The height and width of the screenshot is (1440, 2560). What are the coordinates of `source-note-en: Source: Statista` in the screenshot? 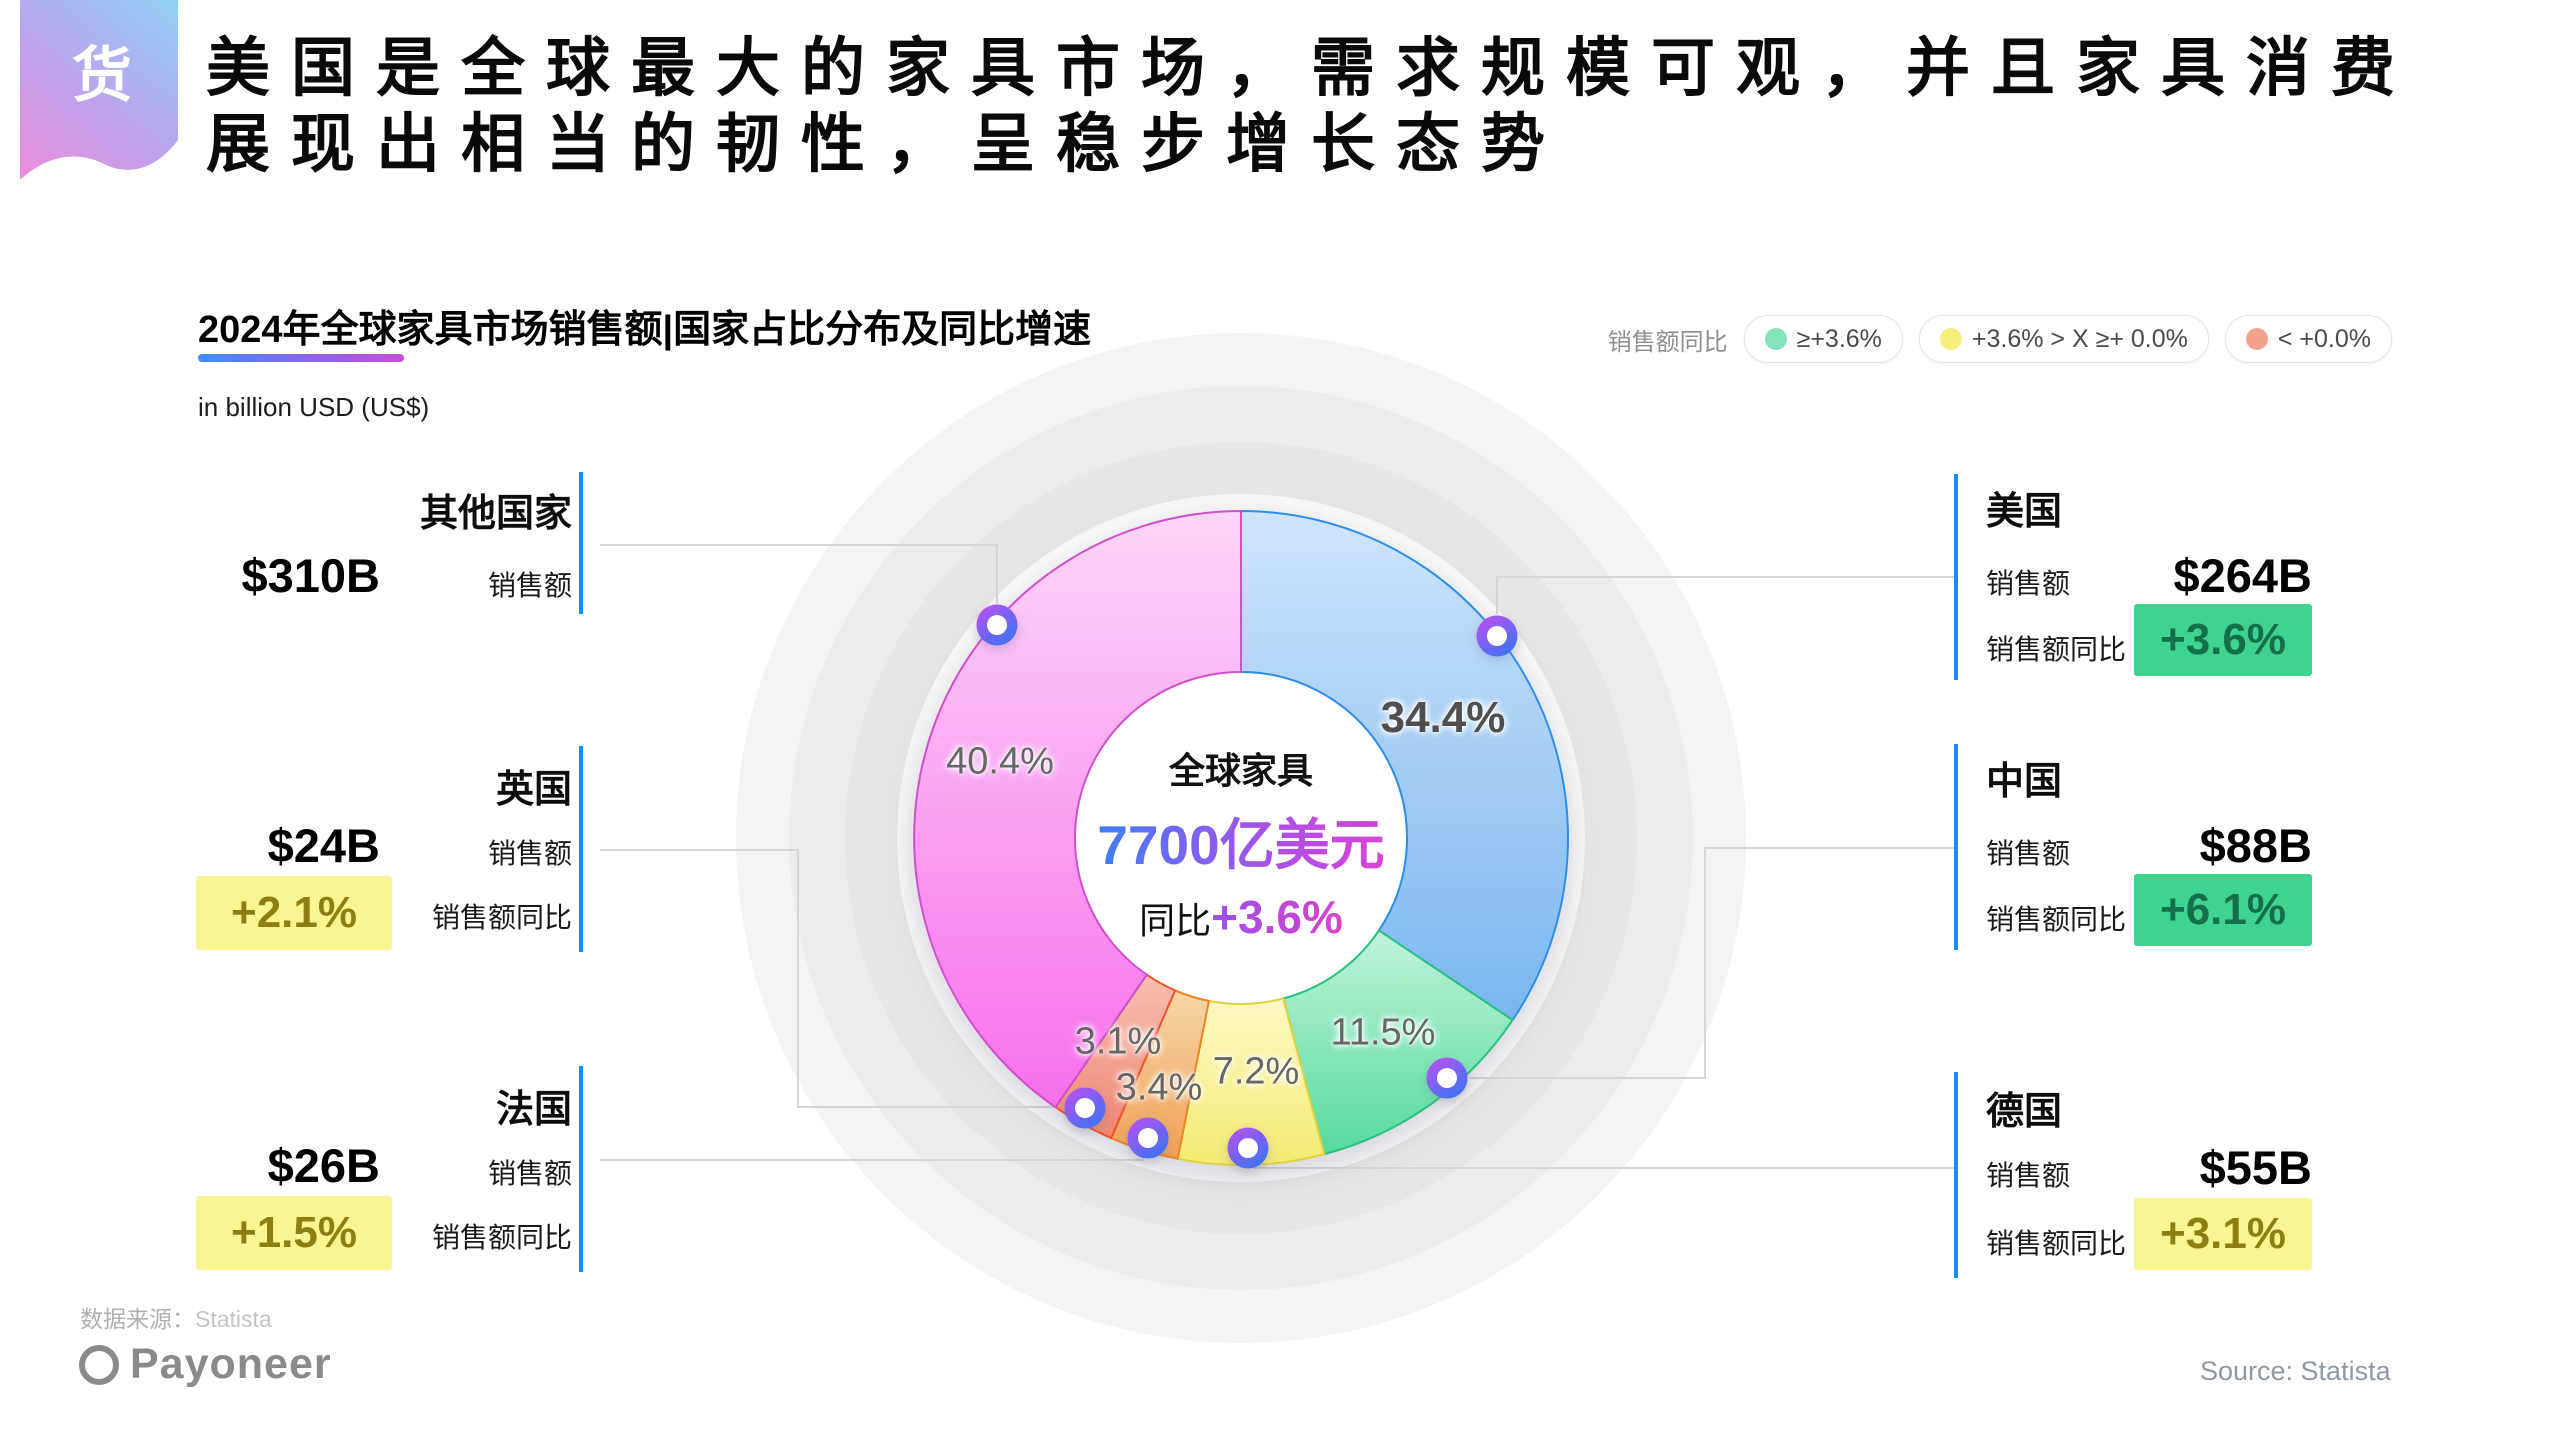 It's located at (2295, 1371).